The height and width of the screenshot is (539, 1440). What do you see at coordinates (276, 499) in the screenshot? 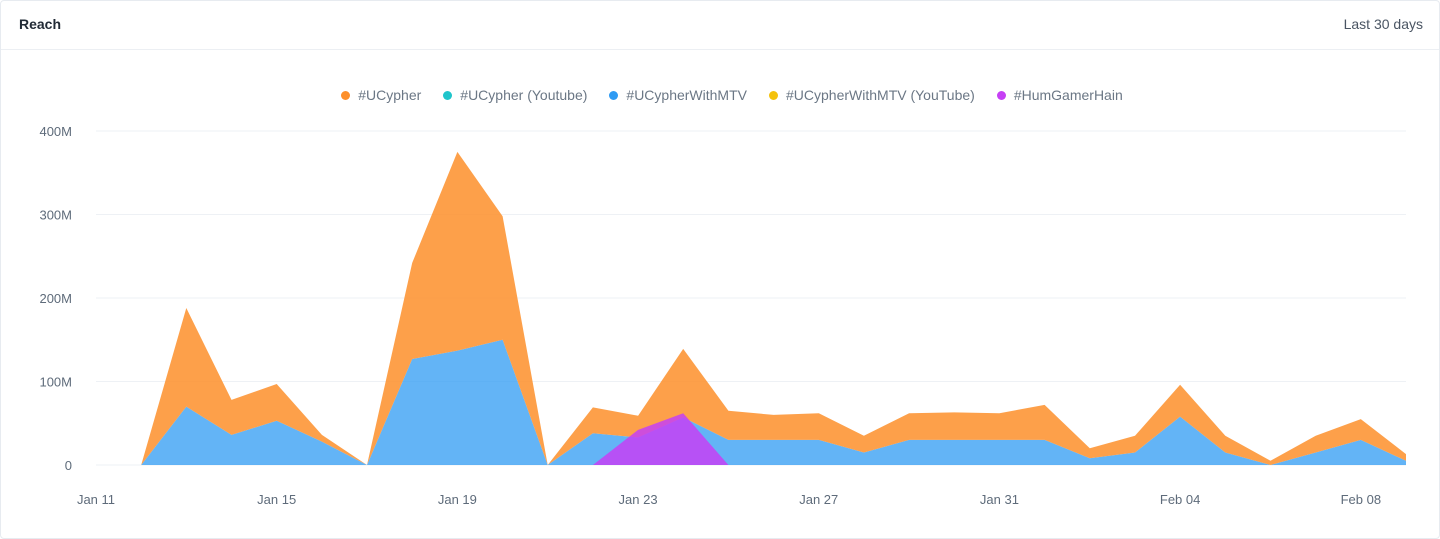
I see `x-tick-label: Jan 15` at bounding box center [276, 499].